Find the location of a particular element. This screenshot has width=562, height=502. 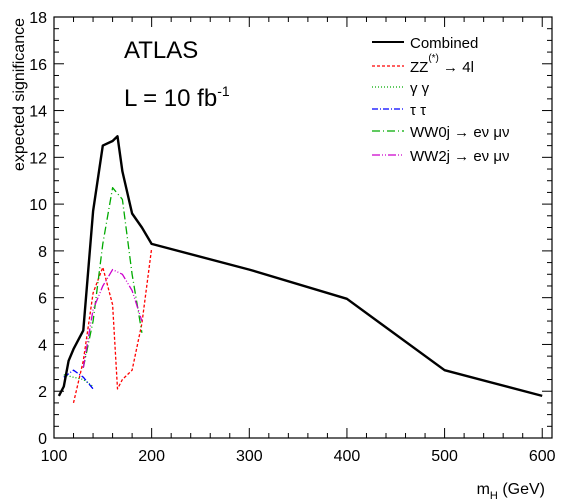

y-tick-label: 18 is located at coordinates (38, 18).